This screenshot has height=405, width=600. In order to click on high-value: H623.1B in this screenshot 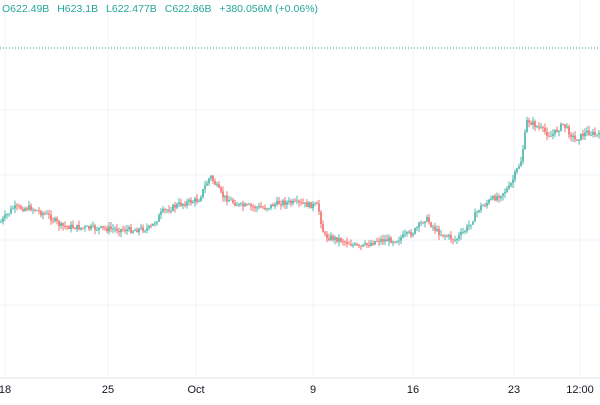, I will do `click(78, 9)`.